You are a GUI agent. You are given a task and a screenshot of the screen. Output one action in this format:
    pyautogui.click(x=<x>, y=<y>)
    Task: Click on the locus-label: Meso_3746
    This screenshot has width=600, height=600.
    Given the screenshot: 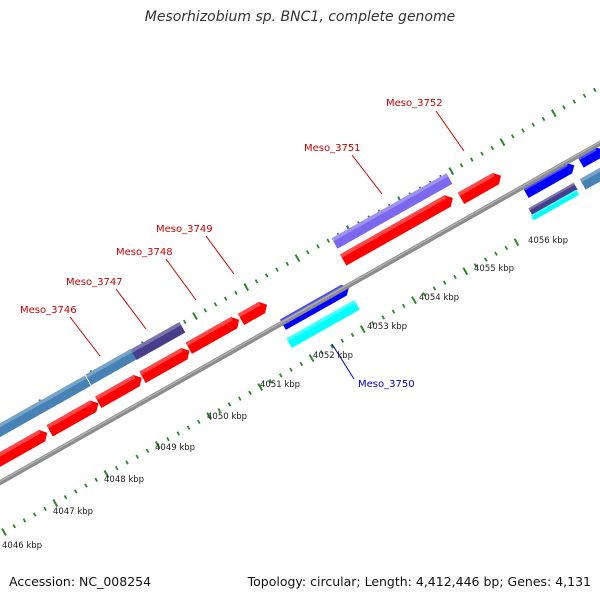 What is the action you would take?
    pyautogui.click(x=48, y=310)
    